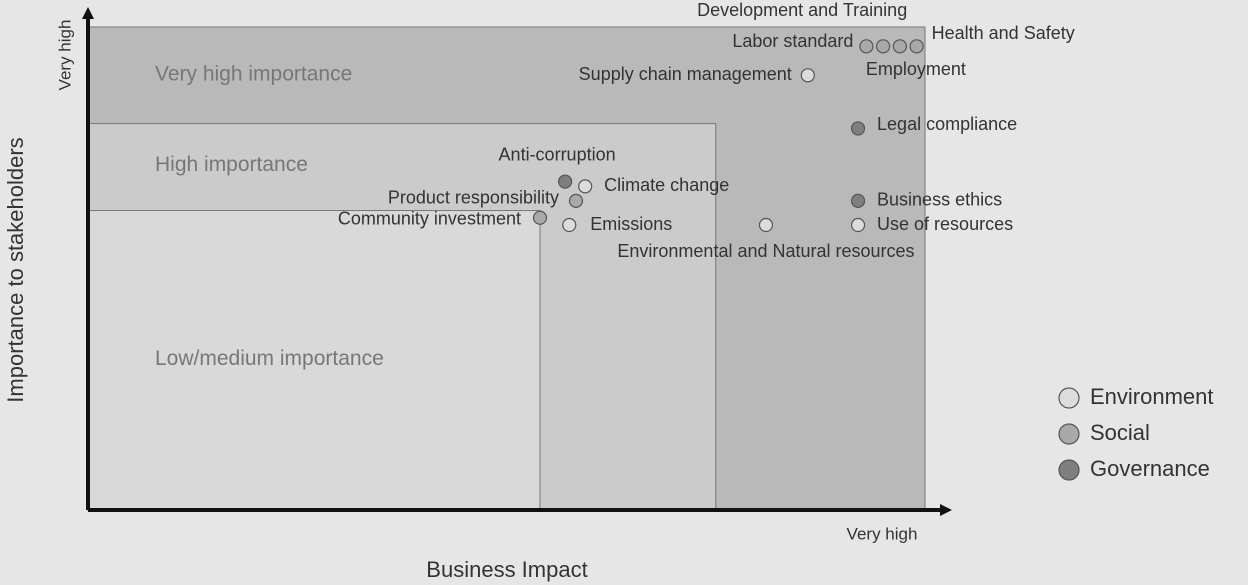 The width and height of the screenshot is (1248, 585). What do you see at coordinates (947, 124) in the screenshot?
I see `point-label: Legal compliance` at bounding box center [947, 124].